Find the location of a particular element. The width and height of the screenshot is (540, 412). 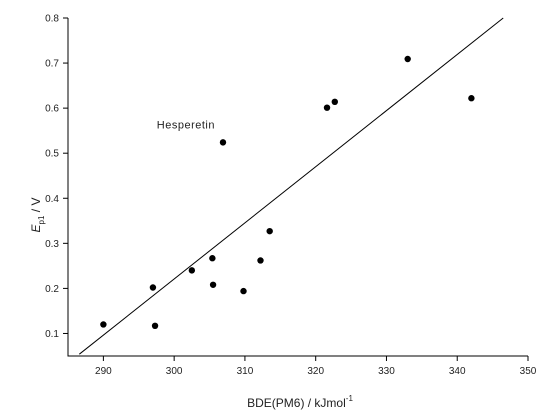

y-tick-label: 0.2 is located at coordinates (52, 289).